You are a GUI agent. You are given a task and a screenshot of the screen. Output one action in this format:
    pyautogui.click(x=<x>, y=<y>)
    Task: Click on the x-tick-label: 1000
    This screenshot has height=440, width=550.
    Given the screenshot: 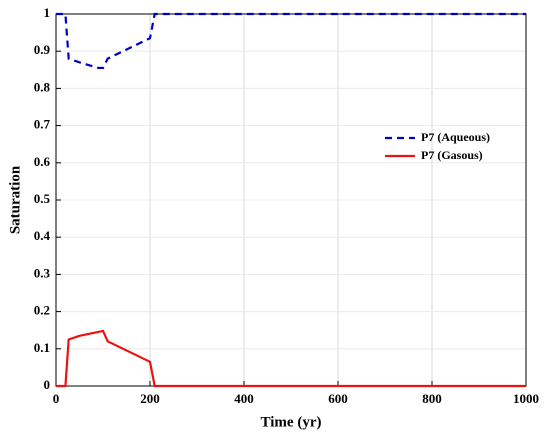 What is the action you would take?
    pyautogui.click(x=526, y=398)
    